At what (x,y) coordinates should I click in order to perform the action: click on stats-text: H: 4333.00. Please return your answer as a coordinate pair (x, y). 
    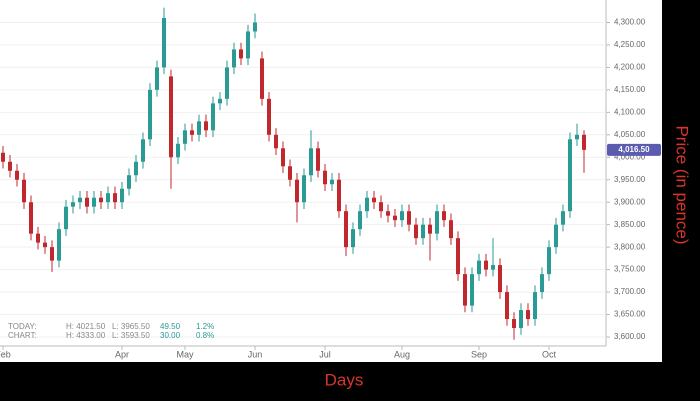
    Looking at the image, I should click on (86, 335).